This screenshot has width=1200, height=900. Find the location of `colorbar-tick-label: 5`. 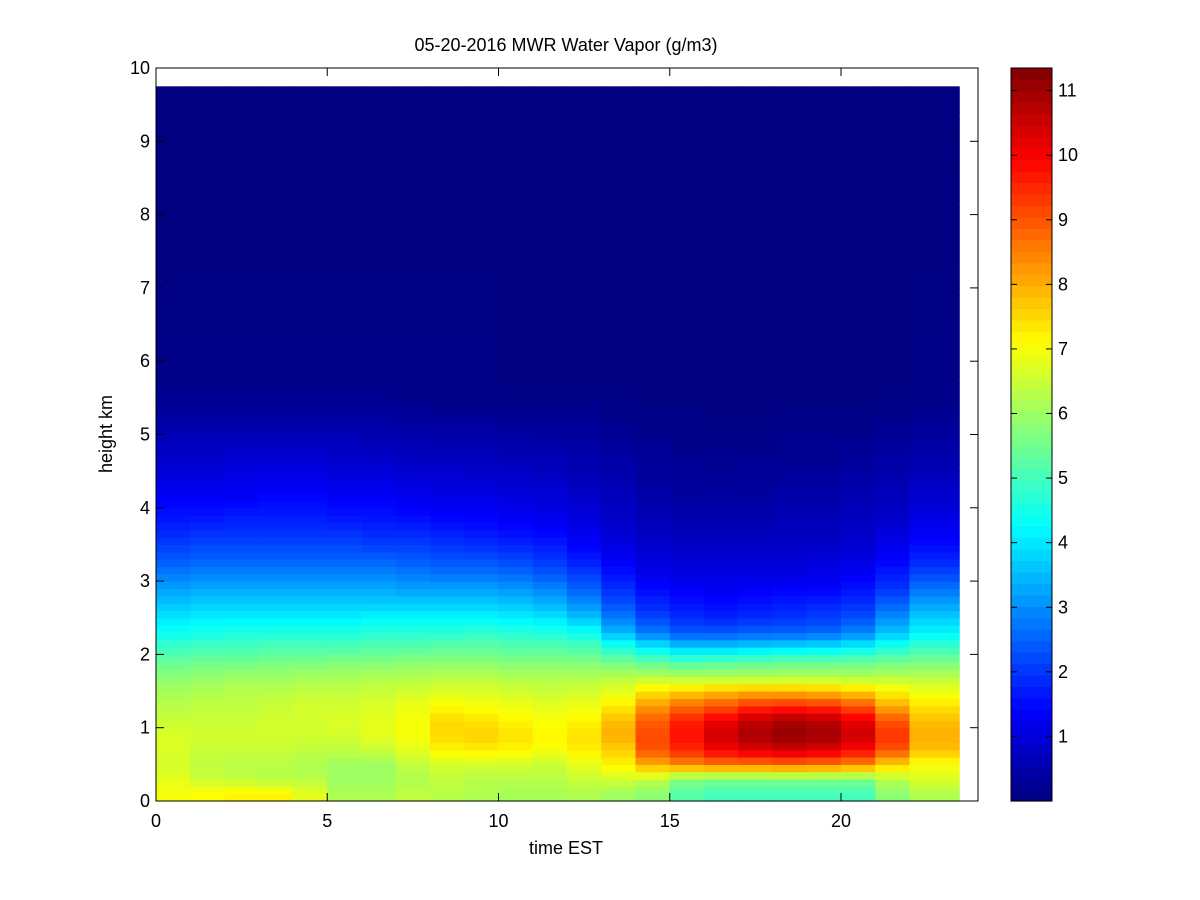

colorbar-tick-label: 5 is located at coordinates (1063, 478).